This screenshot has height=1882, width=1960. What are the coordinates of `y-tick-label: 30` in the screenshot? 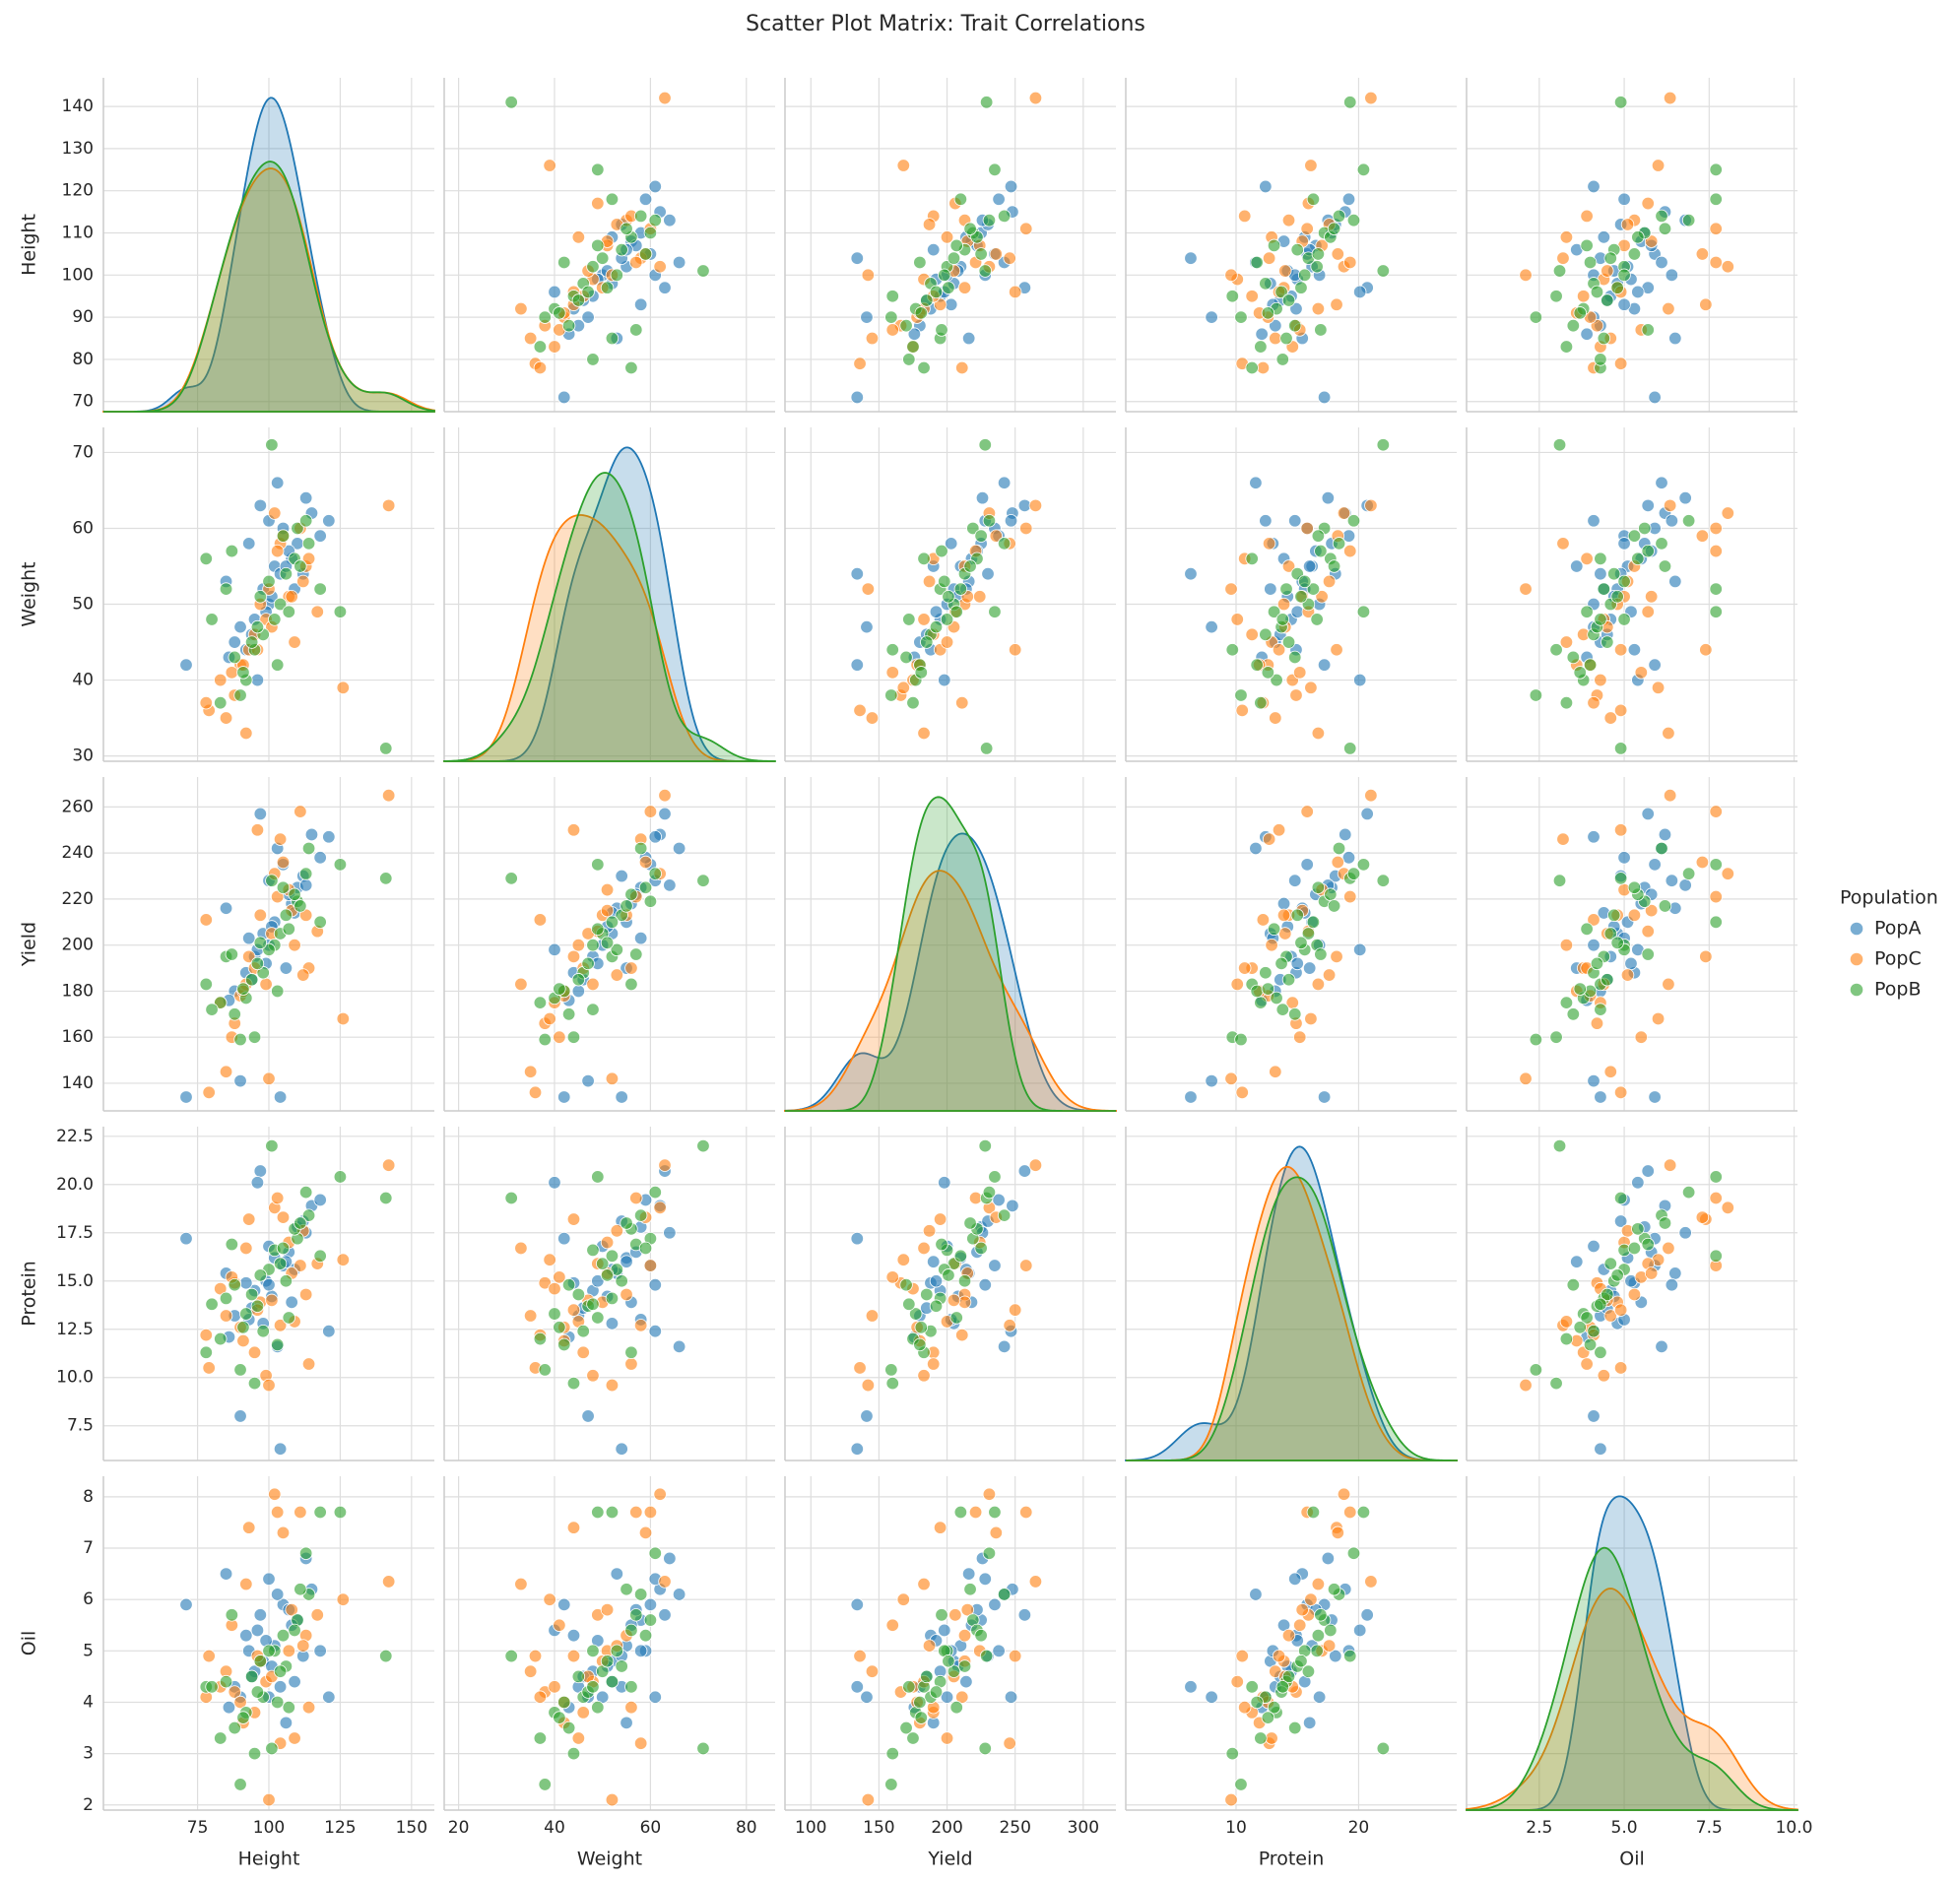 It's located at (83, 756).